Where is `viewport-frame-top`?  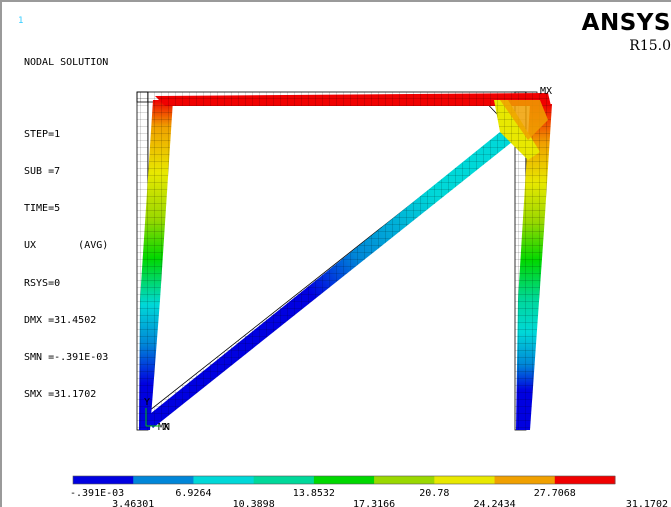
viewport-frame-top is located at coordinates (335, 1).